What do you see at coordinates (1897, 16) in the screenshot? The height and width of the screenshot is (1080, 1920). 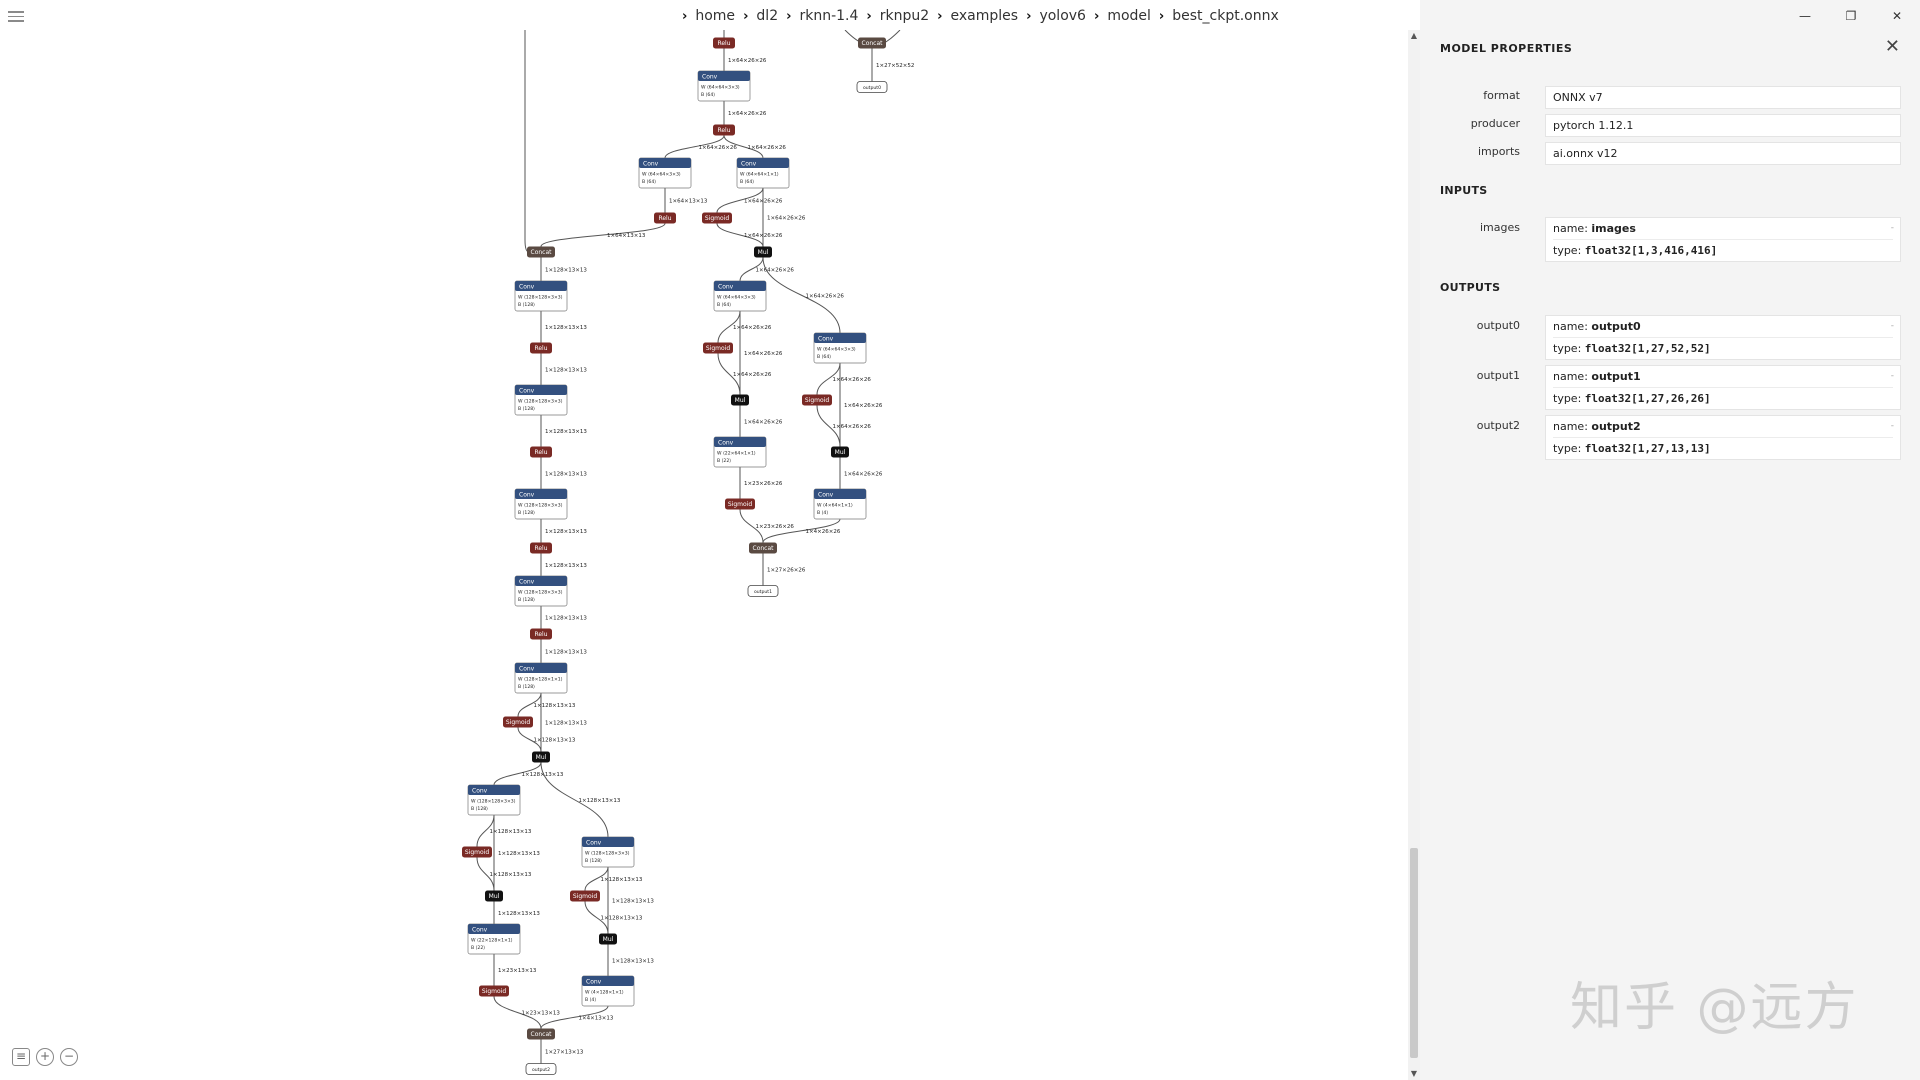 I see `window-close-button: ✕` at bounding box center [1897, 16].